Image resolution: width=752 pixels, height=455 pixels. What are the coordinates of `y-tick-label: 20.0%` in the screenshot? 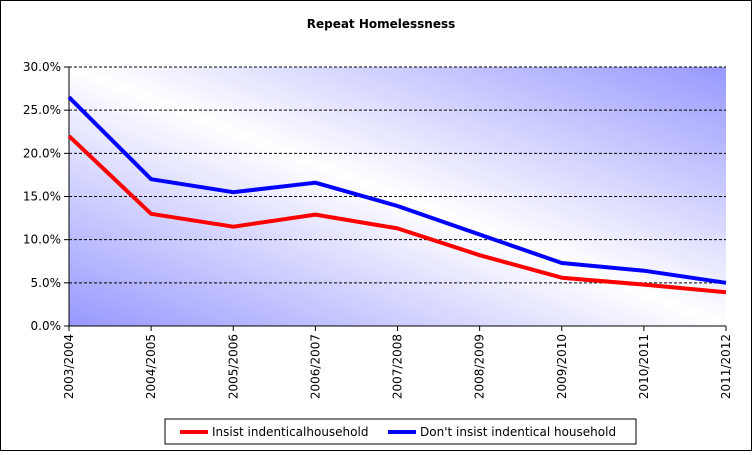 It's located at (42, 153).